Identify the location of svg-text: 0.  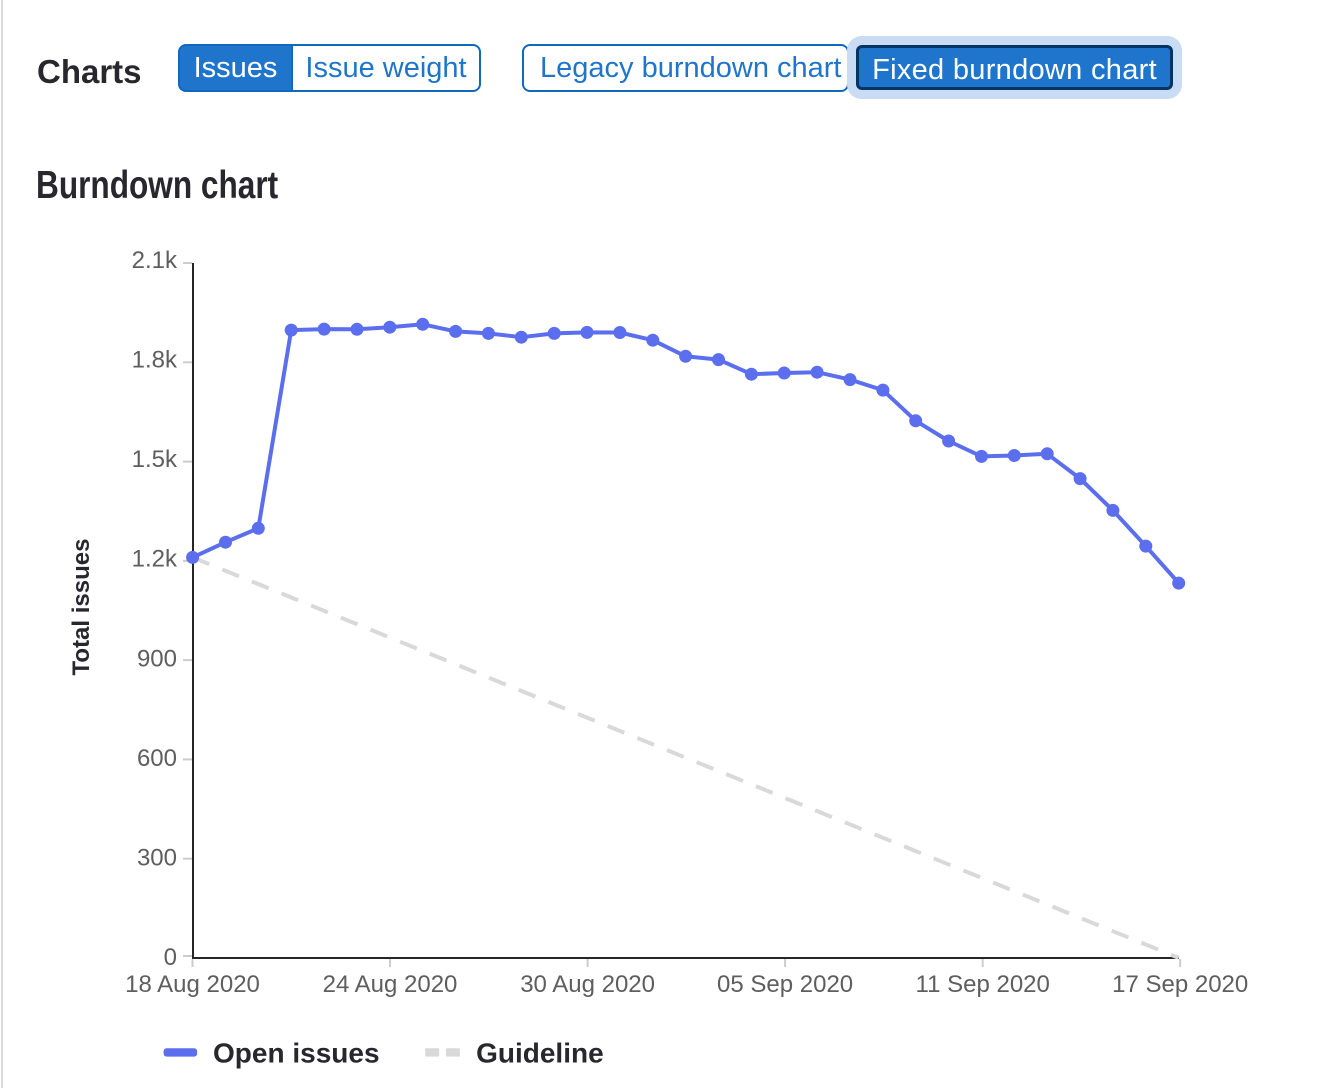
(170, 957).